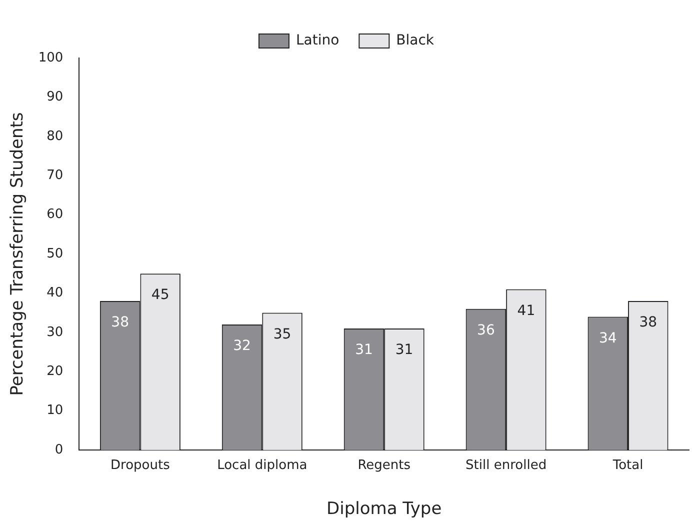  I want to click on y-tick-label: 20, so click(55, 371).